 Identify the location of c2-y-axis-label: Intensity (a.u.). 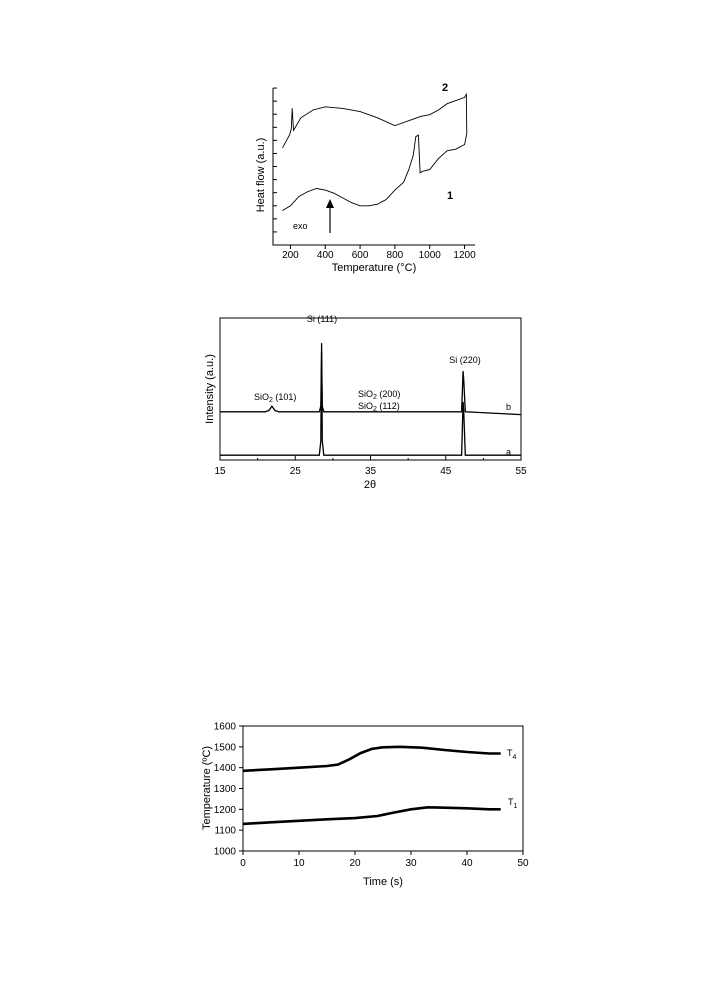
(210, 389).